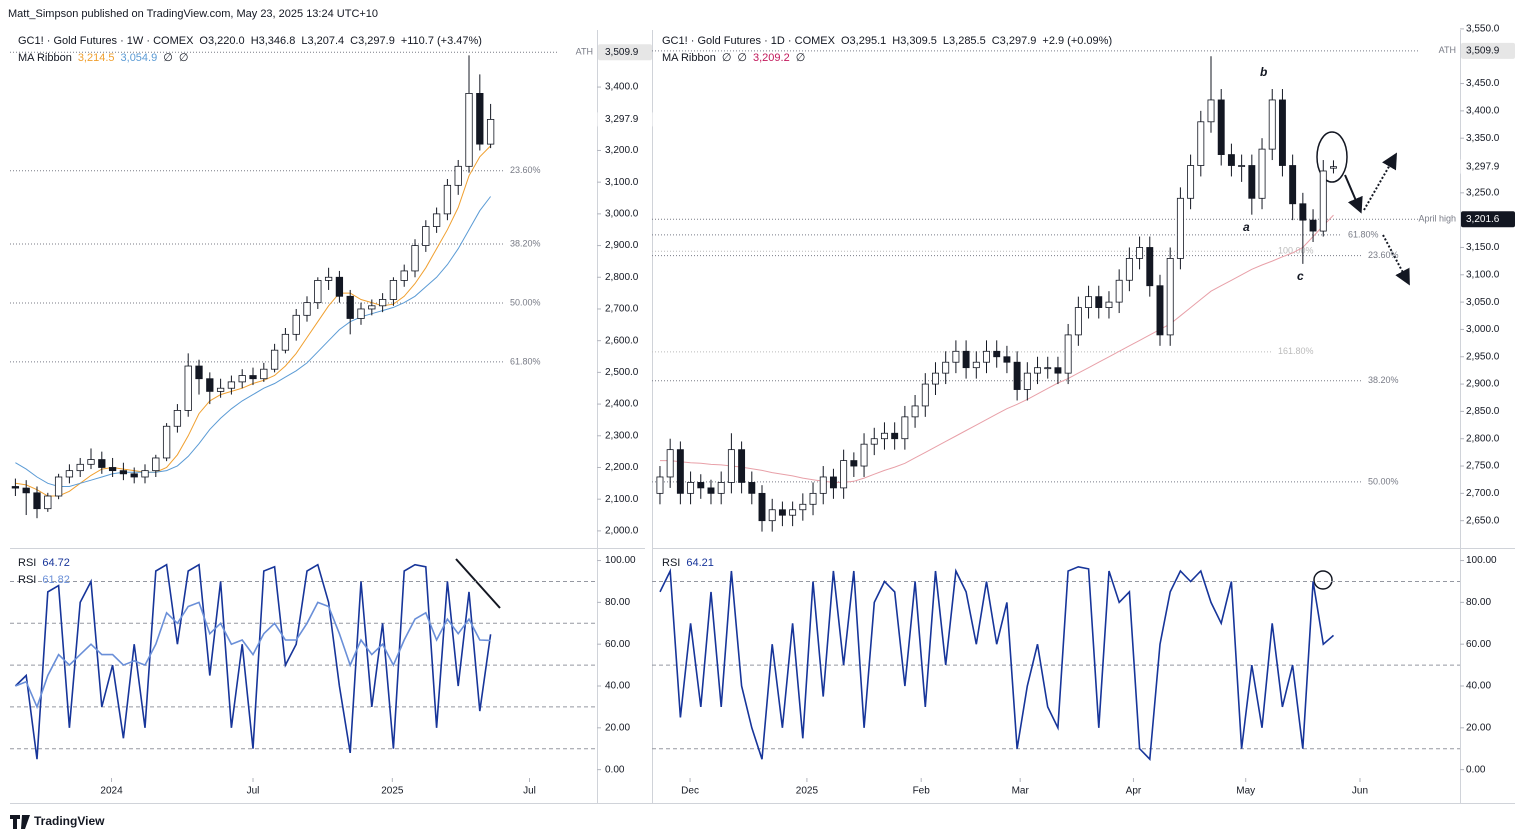 The height and width of the screenshot is (839, 1522). What do you see at coordinates (584, 52) in the screenshot?
I see `level-label: ATH` at bounding box center [584, 52].